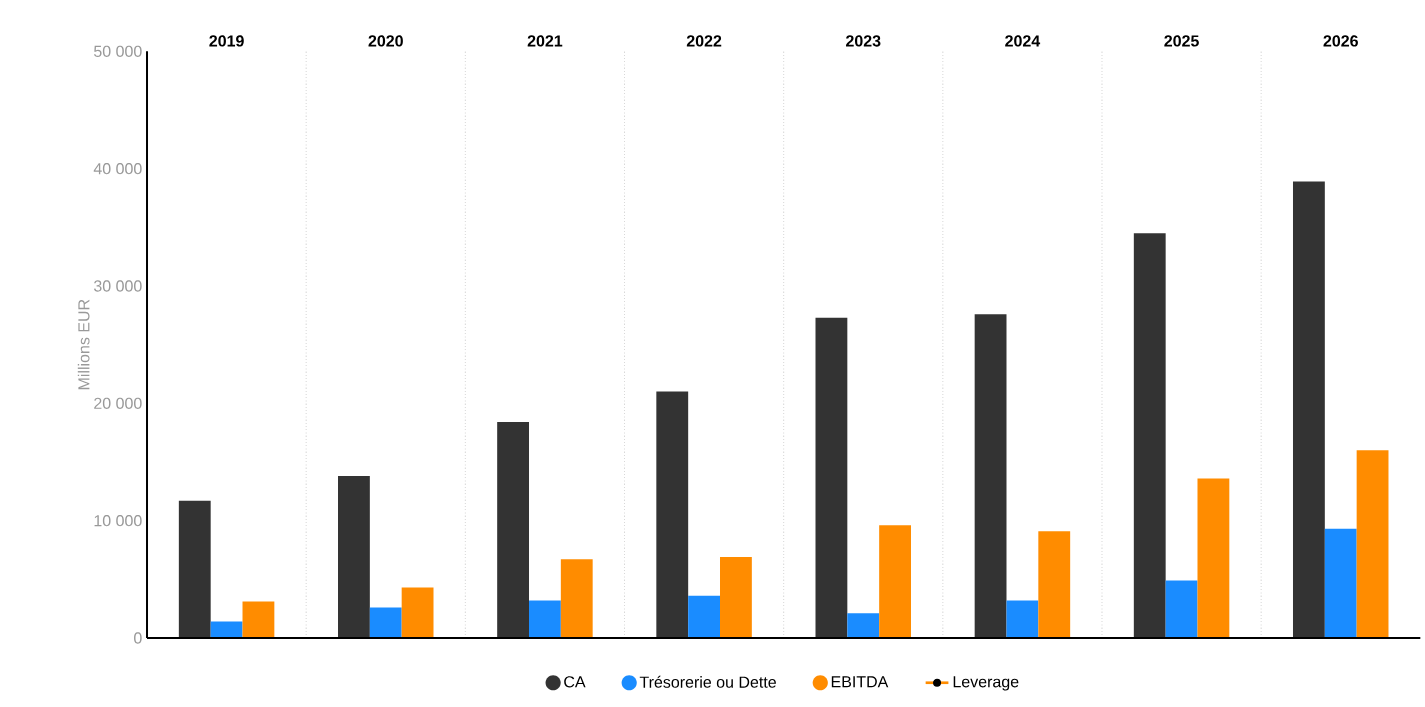 Image resolution: width=1425 pixels, height=707 pixels. I want to click on y-tick-label: 50 000, so click(118, 51).